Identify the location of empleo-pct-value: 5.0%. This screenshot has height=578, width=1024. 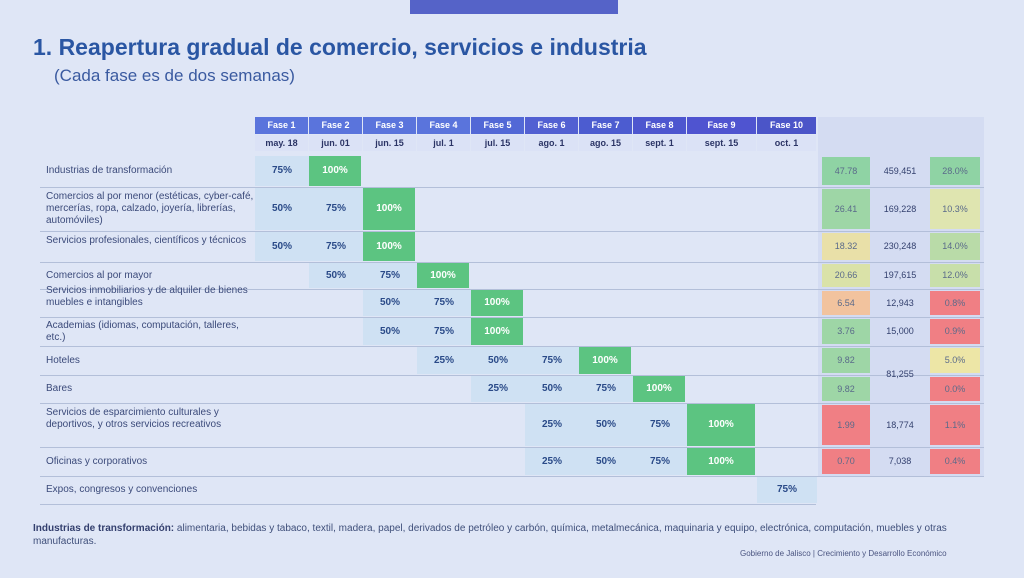
(955, 360).